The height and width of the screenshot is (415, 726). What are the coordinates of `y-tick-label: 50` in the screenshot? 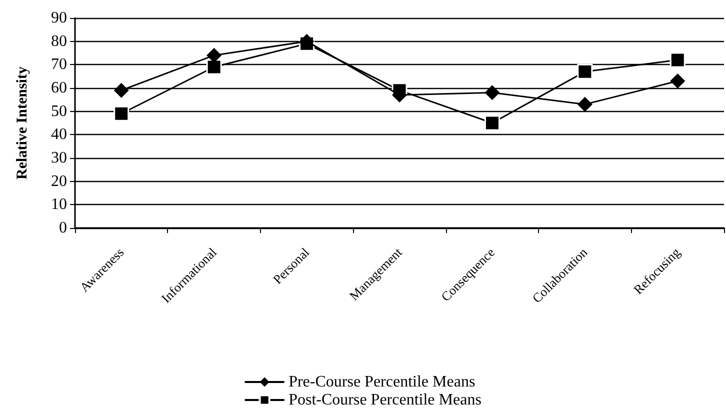 It's located at (59, 111).